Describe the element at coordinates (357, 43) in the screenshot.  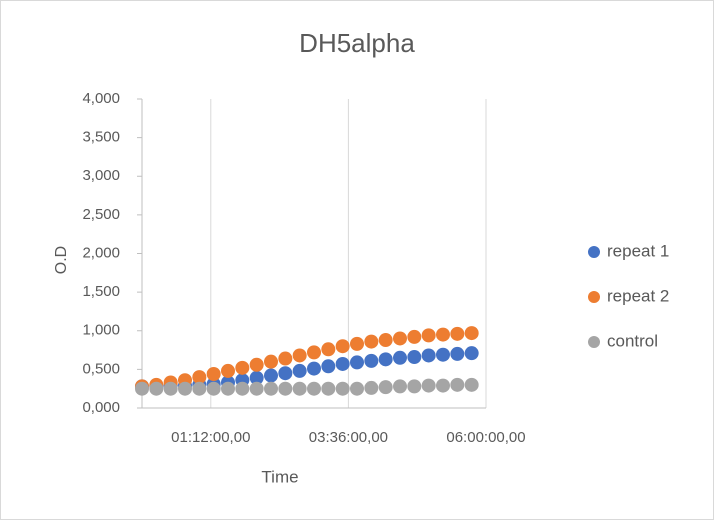
I see `chart-title: DH5alpha` at that location.